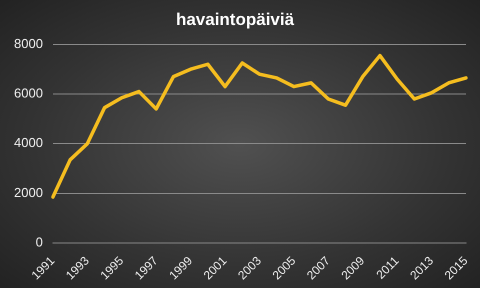 Image resolution: width=480 pixels, height=288 pixels. What do you see at coordinates (28, 43) in the screenshot?
I see `y-tick-label: 8000` at bounding box center [28, 43].